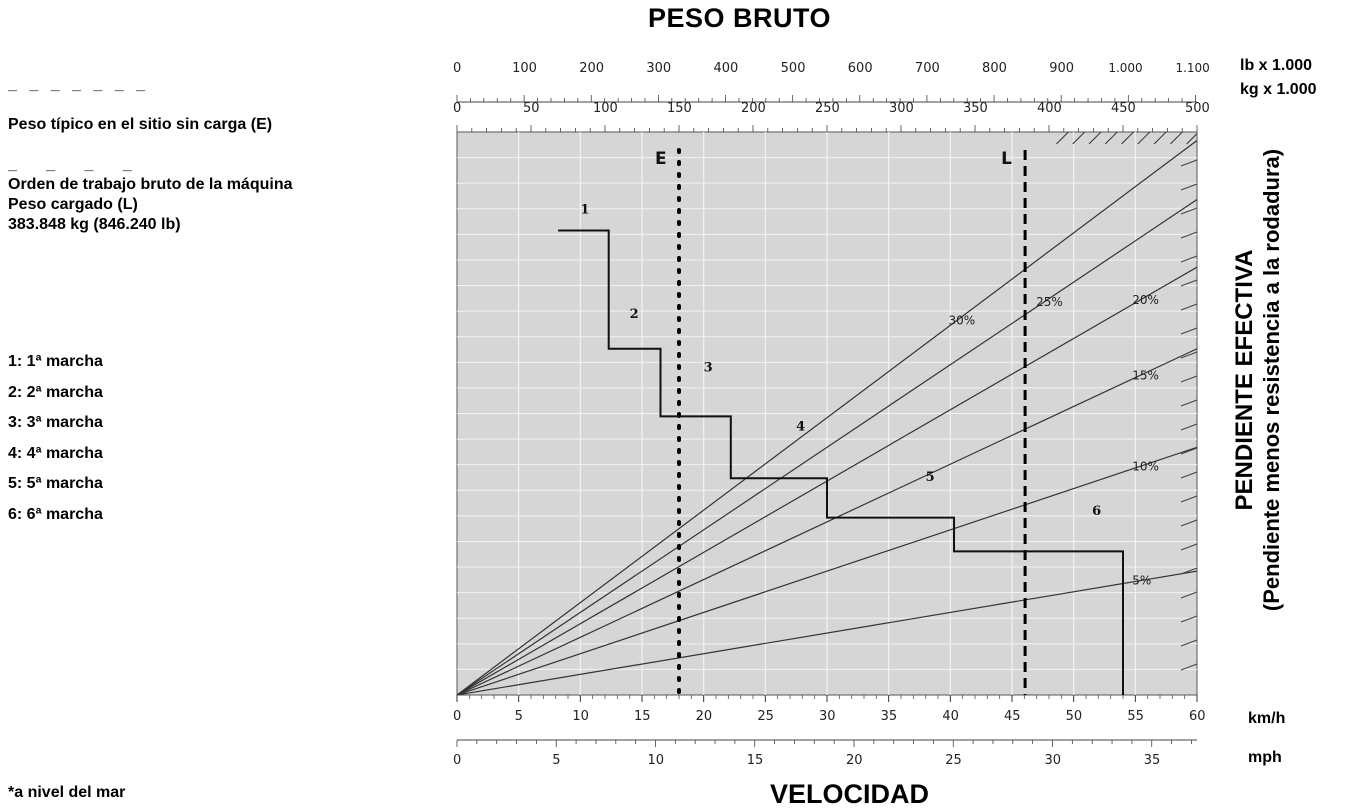 This screenshot has width=1359, height=811. I want to click on loaded-weight-line-sample: _ _ _ _, so click(72, 164).